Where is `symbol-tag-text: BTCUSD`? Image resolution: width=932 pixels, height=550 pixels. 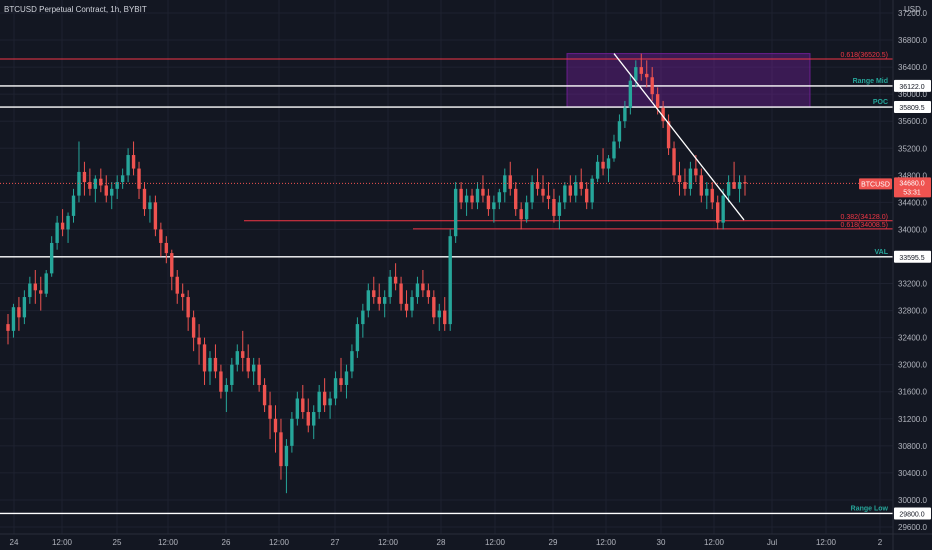 symbol-tag-text: BTCUSD is located at coordinates (875, 184).